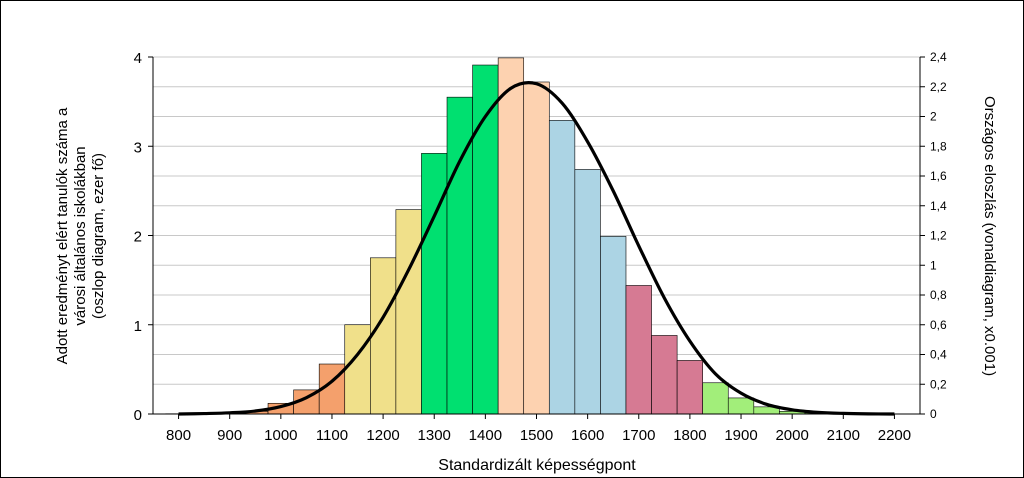 The width and height of the screenshot is (1024, 478). I want to click on y2-tick-label: 1,4, so click(938, 206).